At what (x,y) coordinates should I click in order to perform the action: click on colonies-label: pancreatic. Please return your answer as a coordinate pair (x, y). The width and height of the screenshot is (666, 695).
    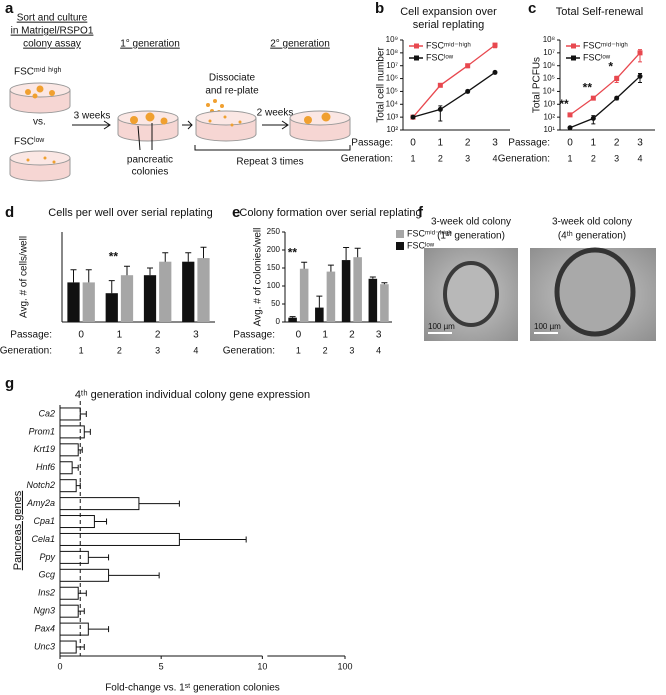
    Looking at the image, I should click on (150, 160).